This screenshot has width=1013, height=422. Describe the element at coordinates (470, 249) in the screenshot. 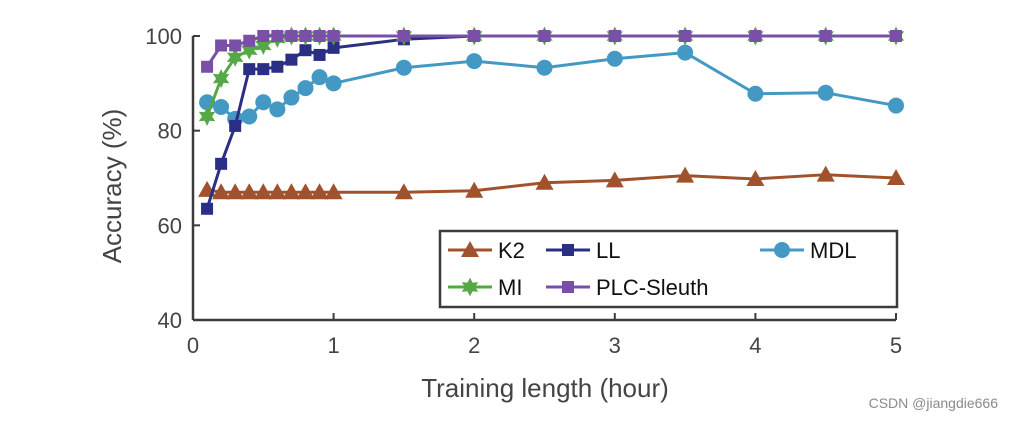

I see `legend-marker-k2` at that location.